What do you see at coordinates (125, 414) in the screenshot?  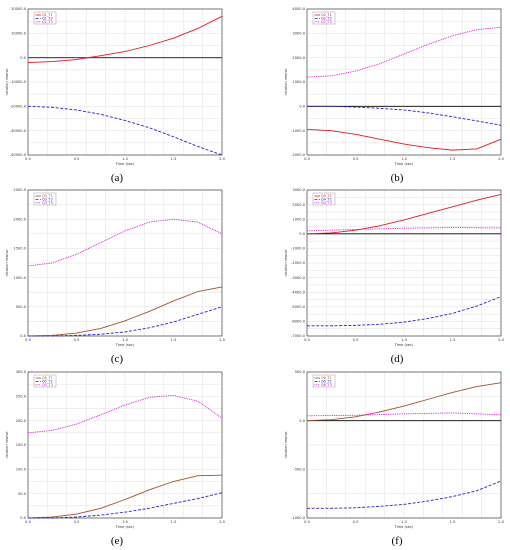 I see `series-line-Q5_T3` at bounding box center [125, 414].